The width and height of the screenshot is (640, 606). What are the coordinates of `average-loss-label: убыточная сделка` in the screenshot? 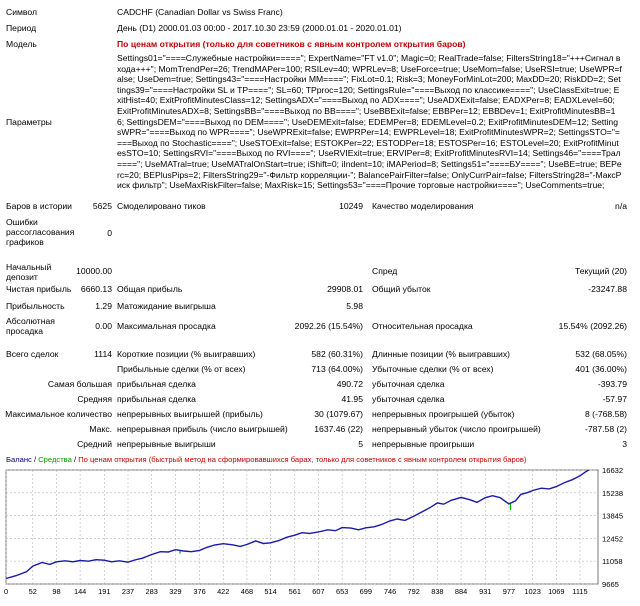 It's located at (408, 399).